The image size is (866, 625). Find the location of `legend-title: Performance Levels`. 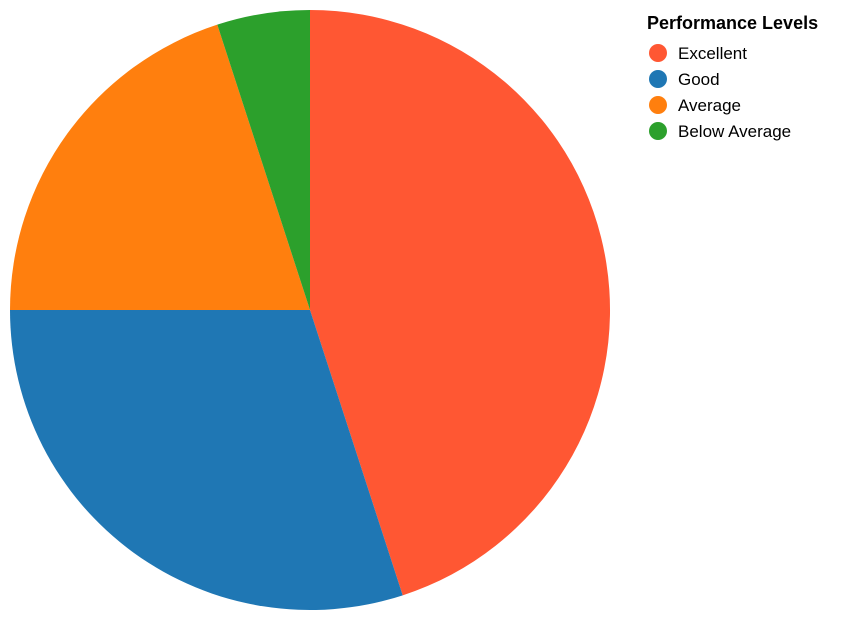

legend-title: Performance Levels is located at coordinates (732, 23).